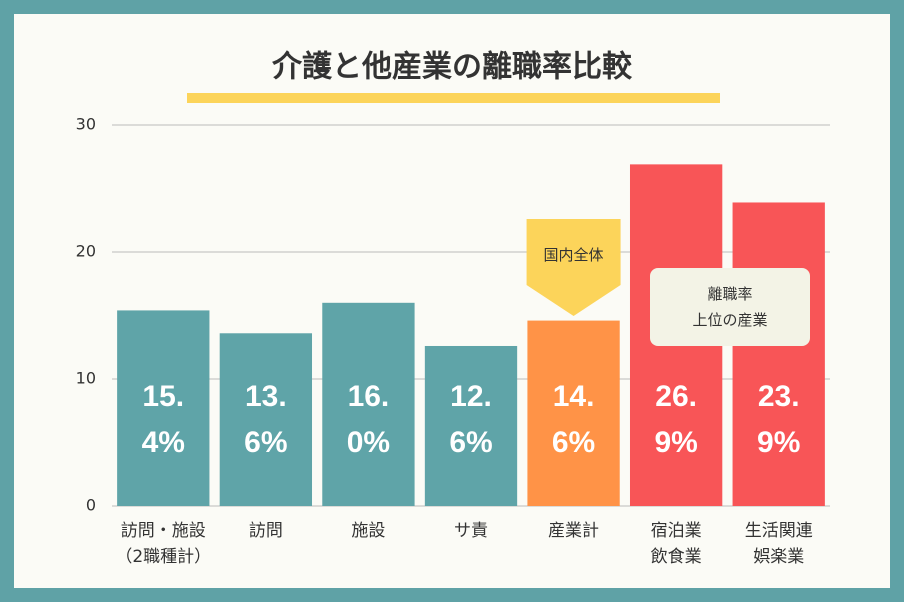 This screenshot has width=904, height=602. What do you see at coordinates (778, 544) in the screenshot?
I see `x-tick-label: 生活関連 娯楽業` at bounding box center [778, 544].